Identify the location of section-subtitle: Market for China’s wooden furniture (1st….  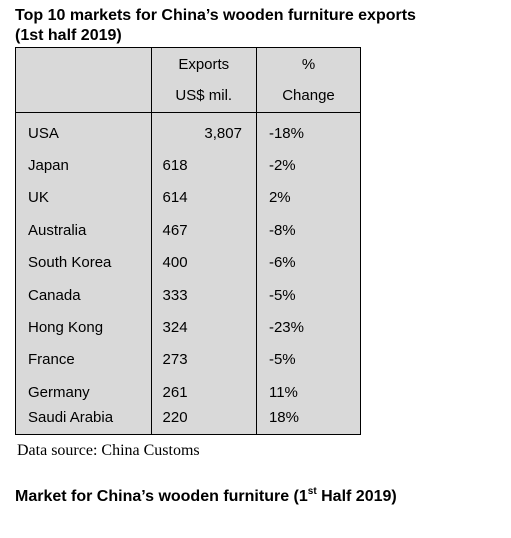
(206, 497).